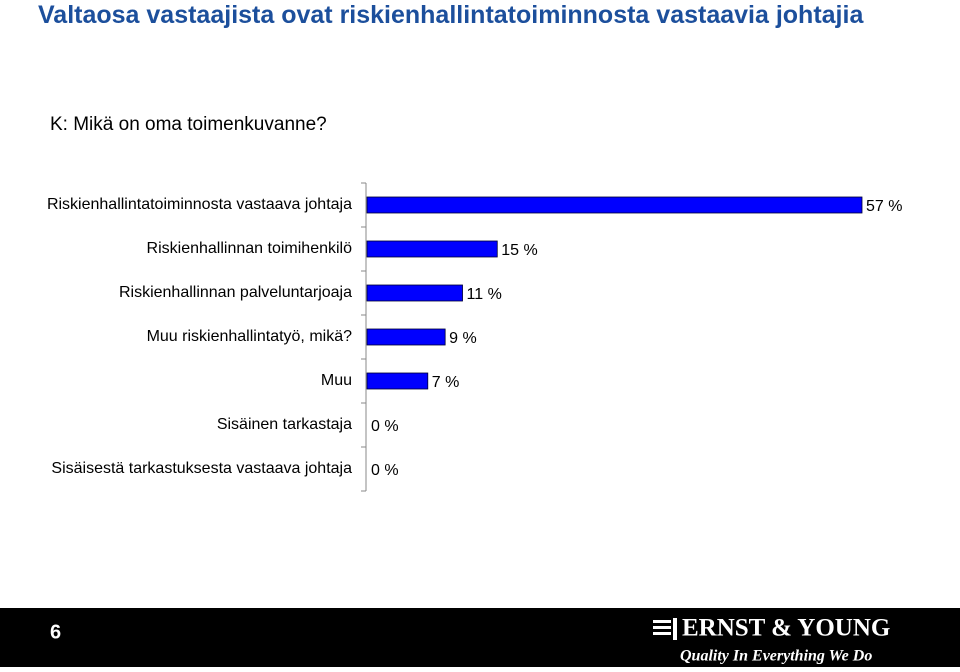  What do you see at coordinates (484, 294) in the screenshot?
I see `value-label: 11 %` at bounding box center [484, 294].